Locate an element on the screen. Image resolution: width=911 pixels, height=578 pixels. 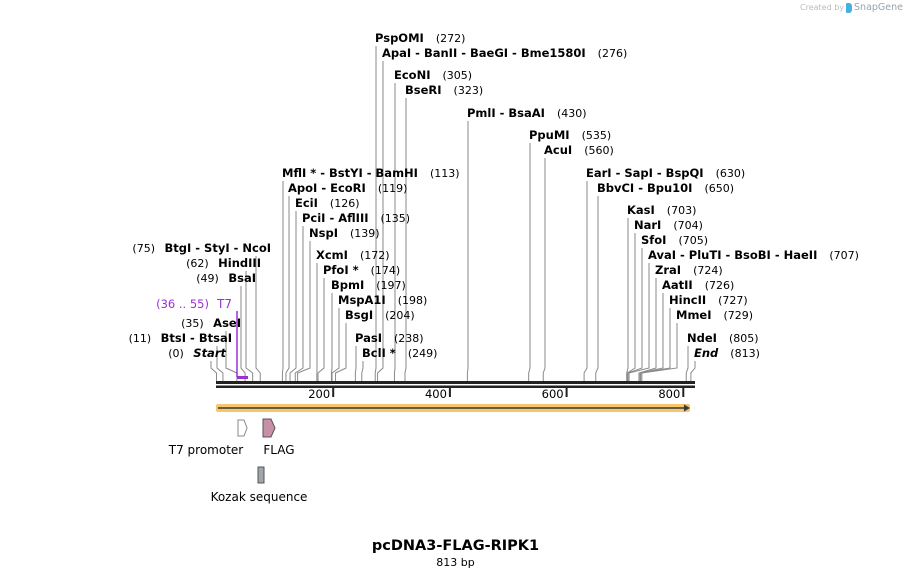
site-position: (805) is located at coordinates (744, 338).